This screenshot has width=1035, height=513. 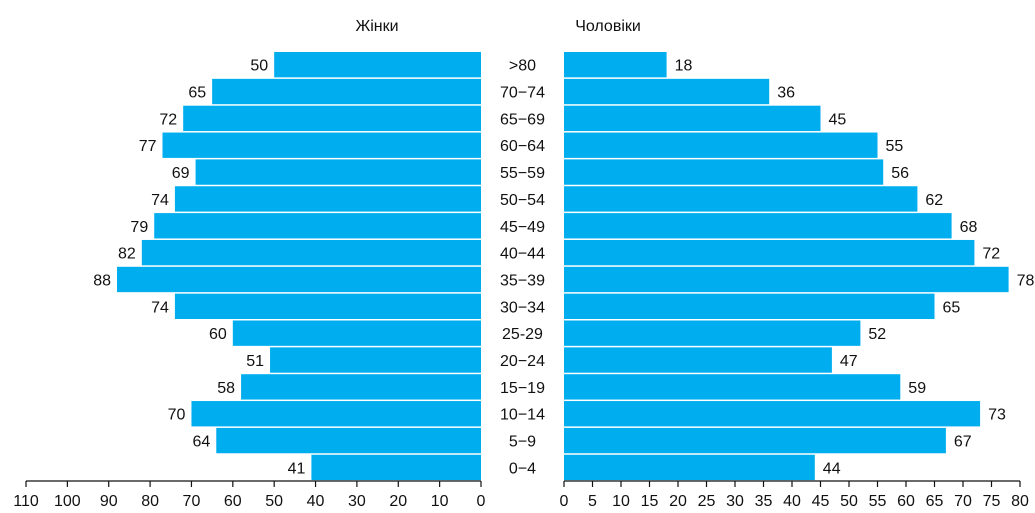 I want to click on male-tick-label-16: 80, so click(x=1020, y=501).